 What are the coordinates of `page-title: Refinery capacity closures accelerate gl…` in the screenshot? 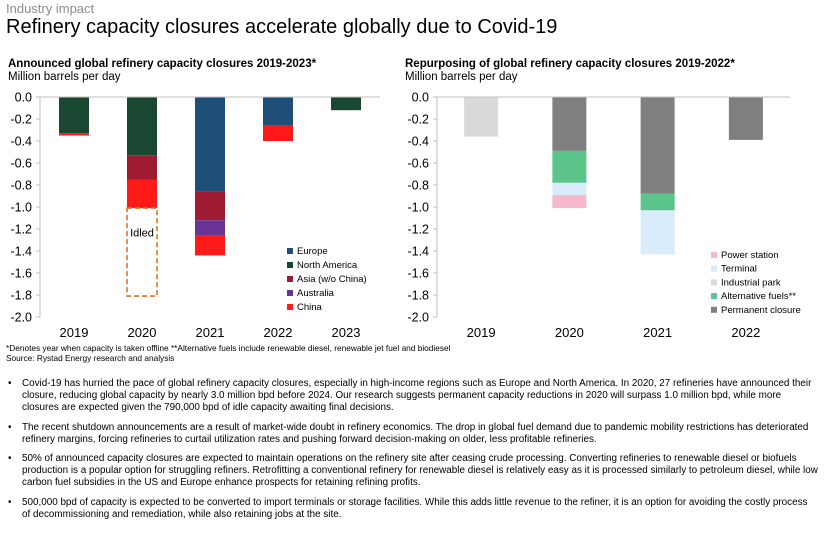 It's located at (282, 27).